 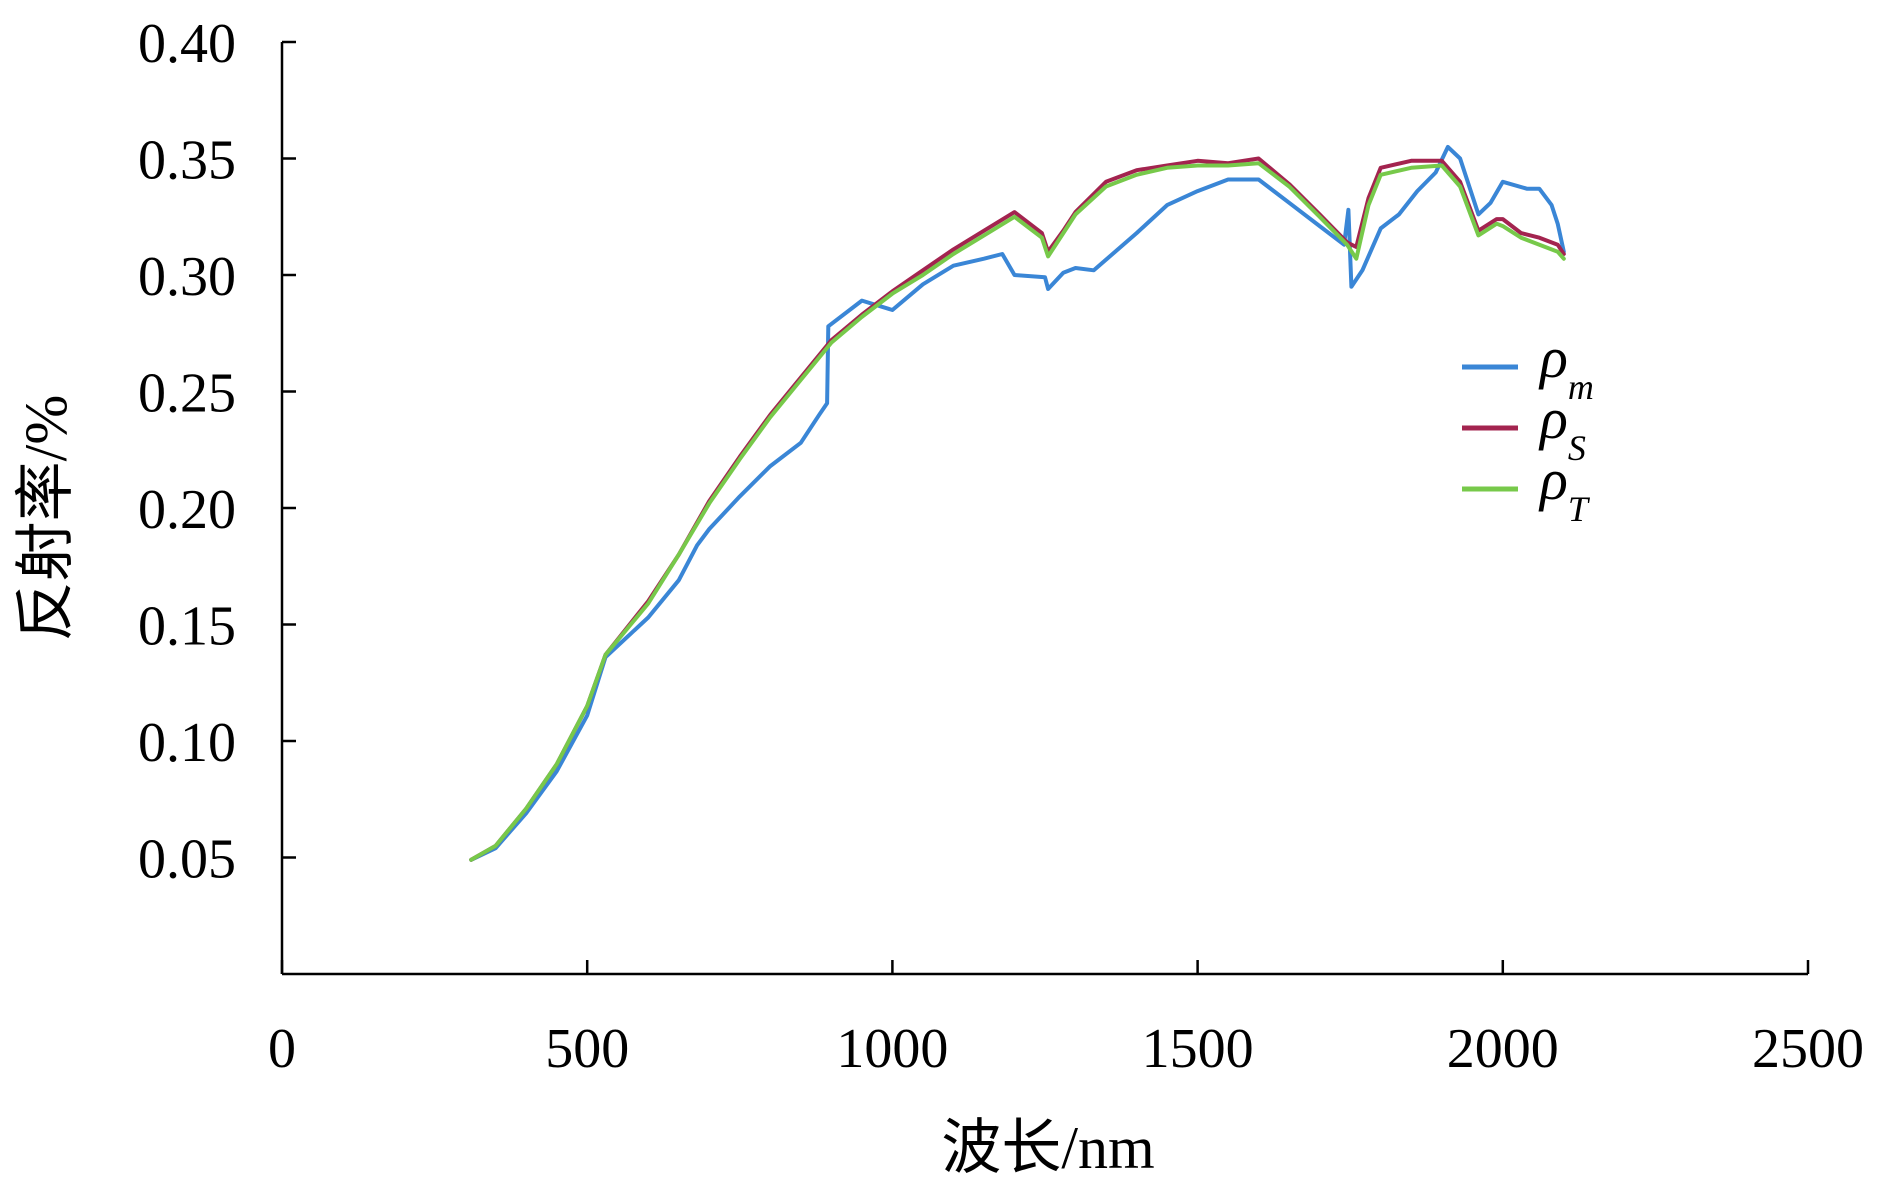 What do you see at coordinates (1808, 1049) in the screenshot?
I see `x-tick-label: 2500` at bounding box center [1808, 1049].